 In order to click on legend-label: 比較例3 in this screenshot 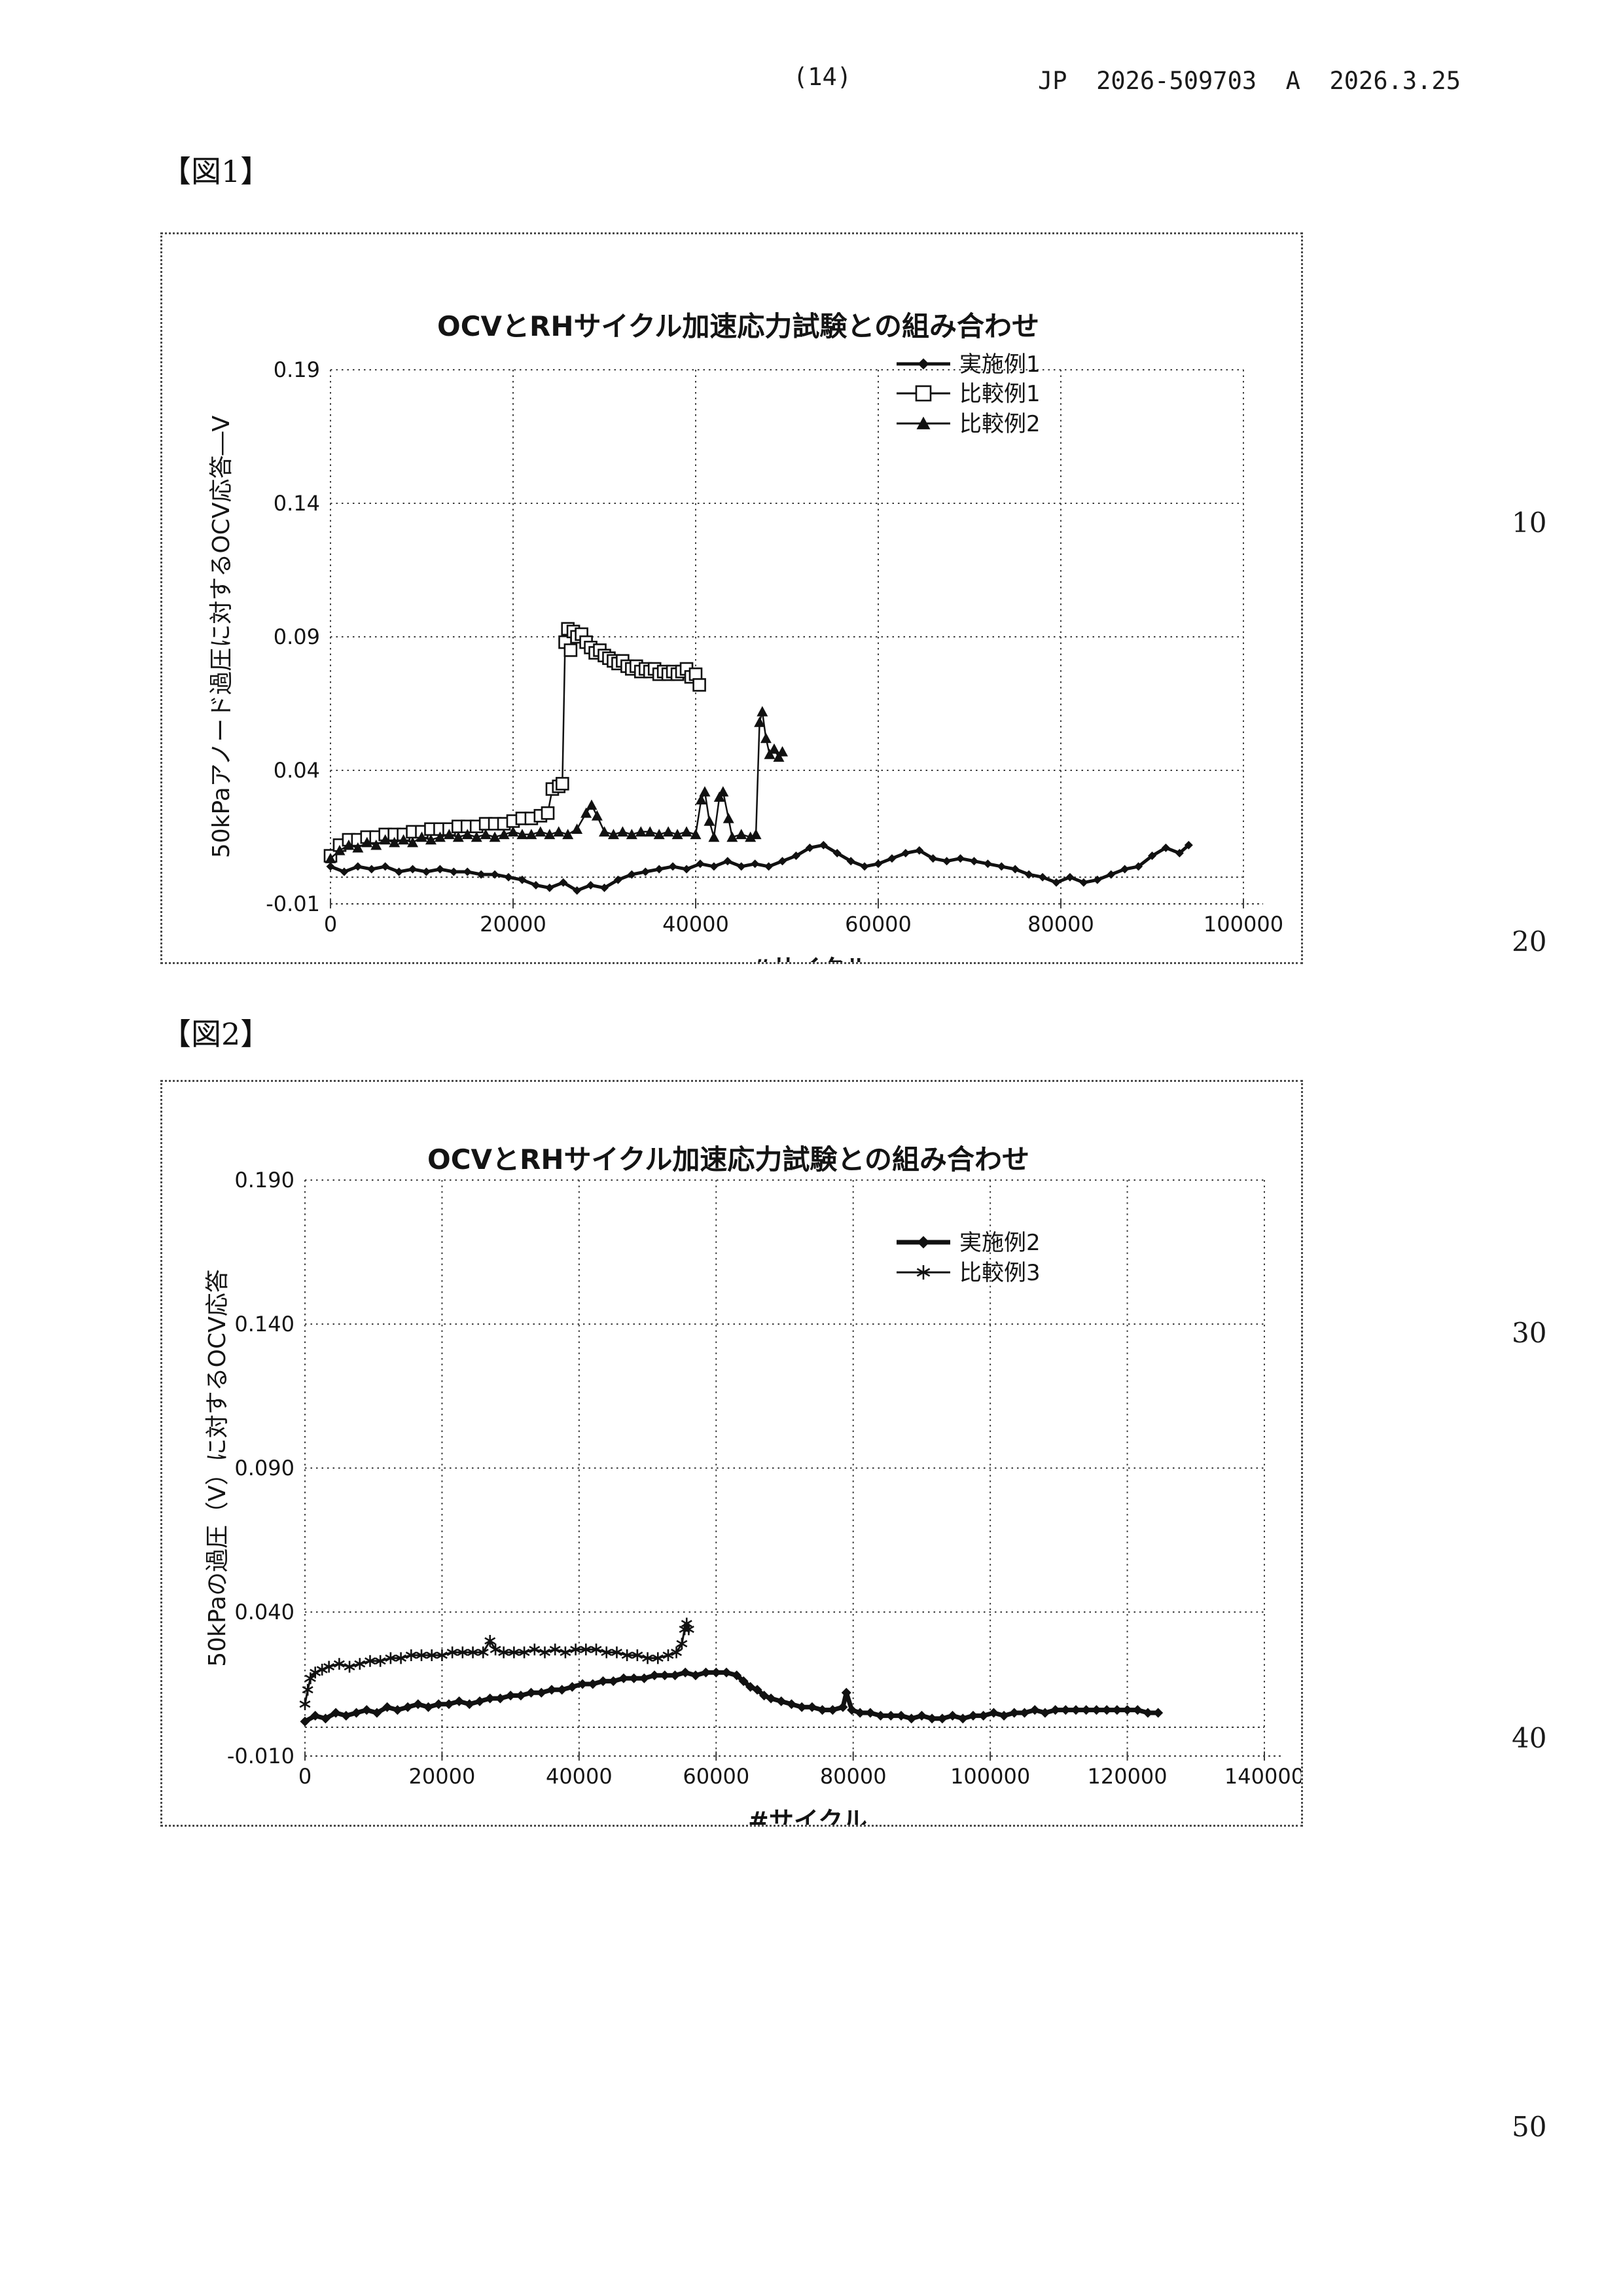, I will do `click(1000, 1273)`.